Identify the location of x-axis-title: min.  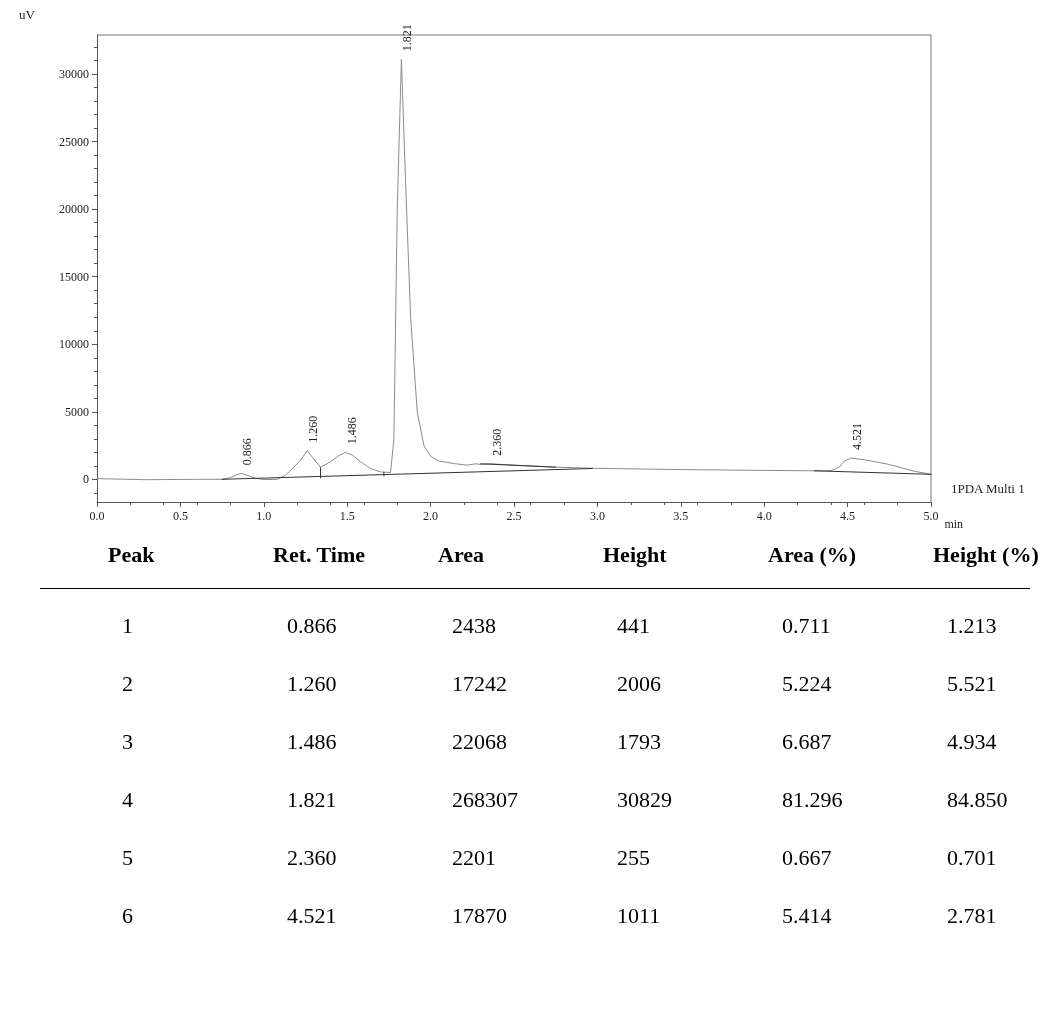
(954, 524).